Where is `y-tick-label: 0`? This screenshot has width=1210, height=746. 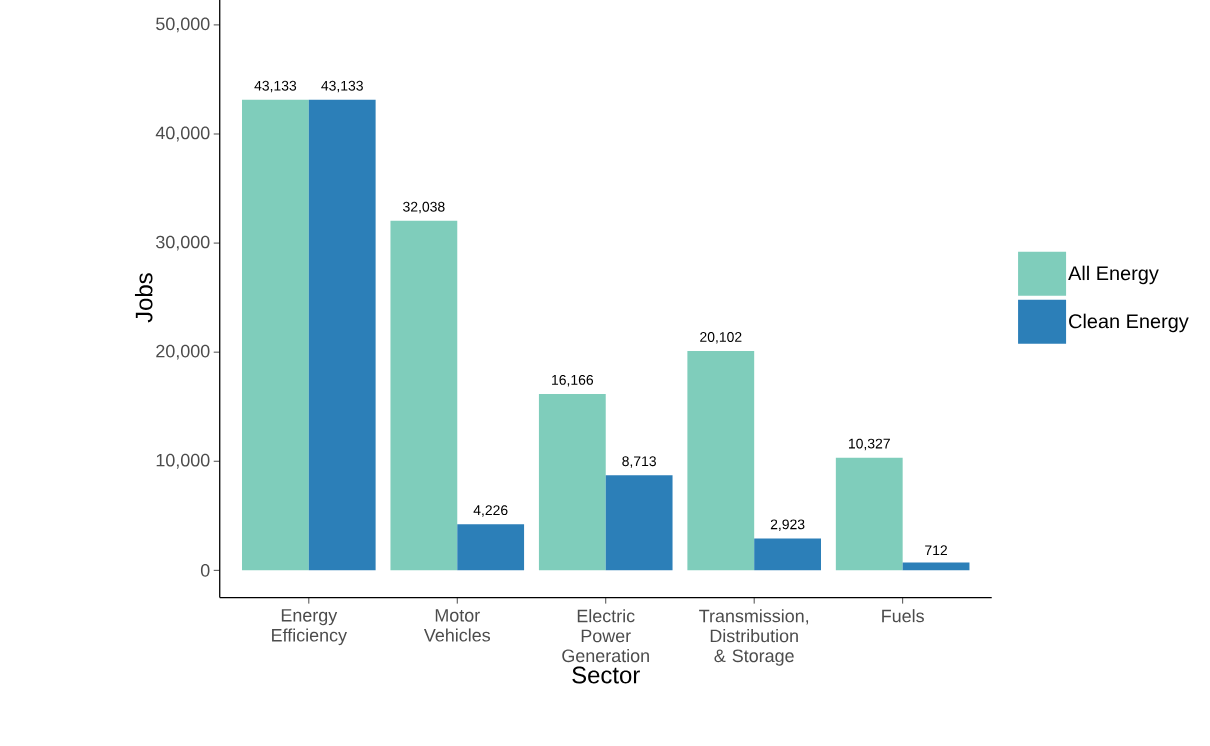
y-tick-label: 0 is located at coordinates (205, 570).